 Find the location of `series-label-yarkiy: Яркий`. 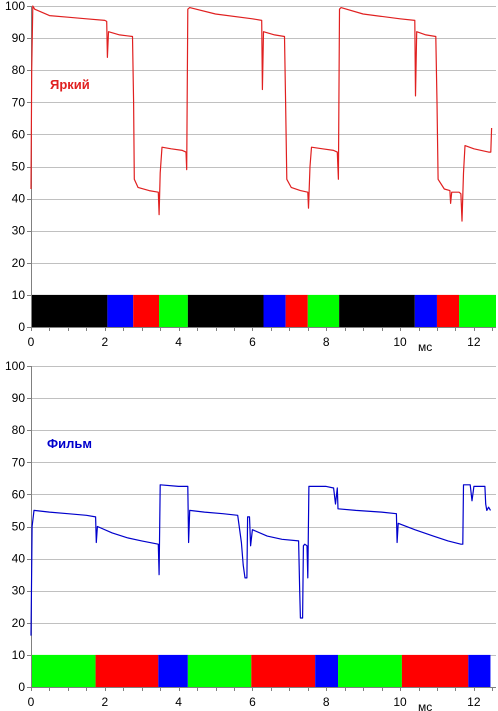

series-label-yarkiy: Яркий is located at coordinates (70, 84).